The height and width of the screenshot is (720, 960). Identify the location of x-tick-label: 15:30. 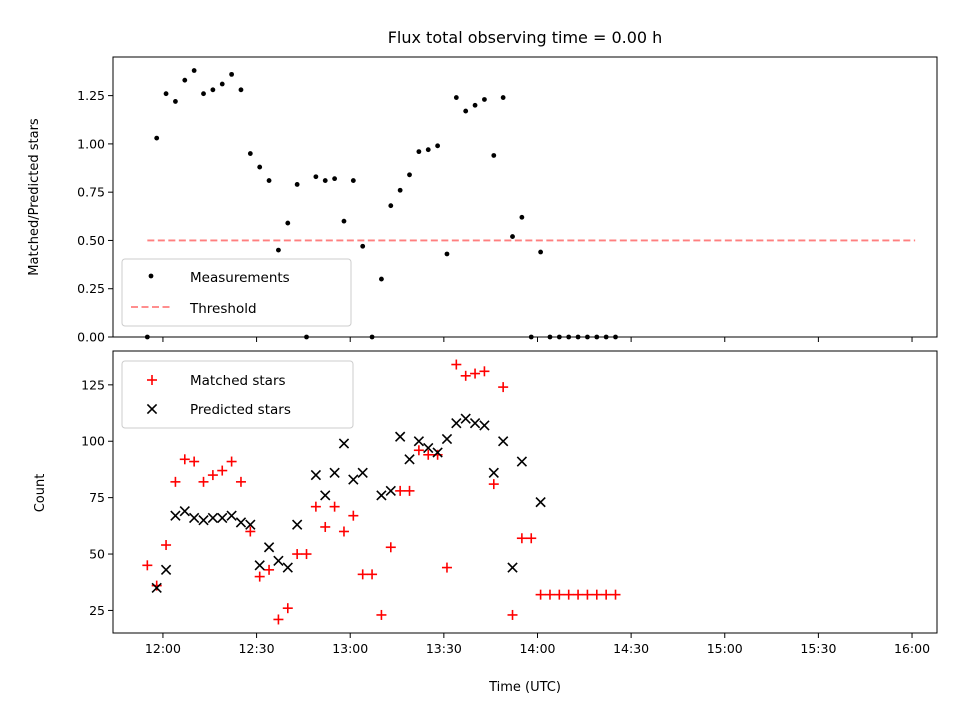
(818, 648).